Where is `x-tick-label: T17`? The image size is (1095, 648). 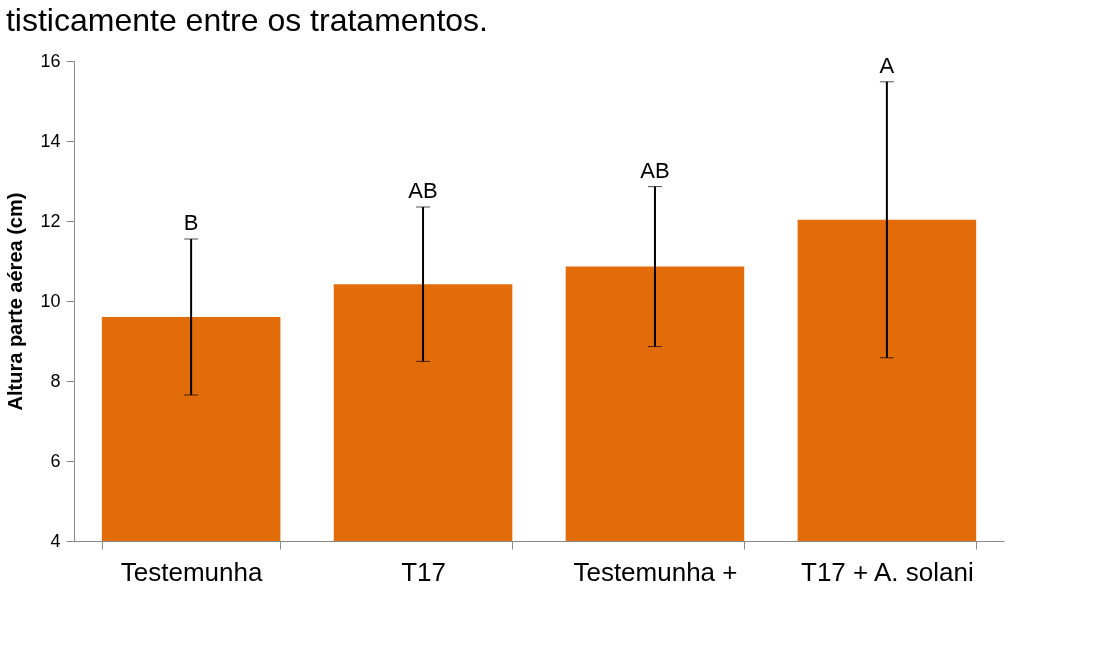 x-tick-label: T17 is located at coordinates (423, 571).